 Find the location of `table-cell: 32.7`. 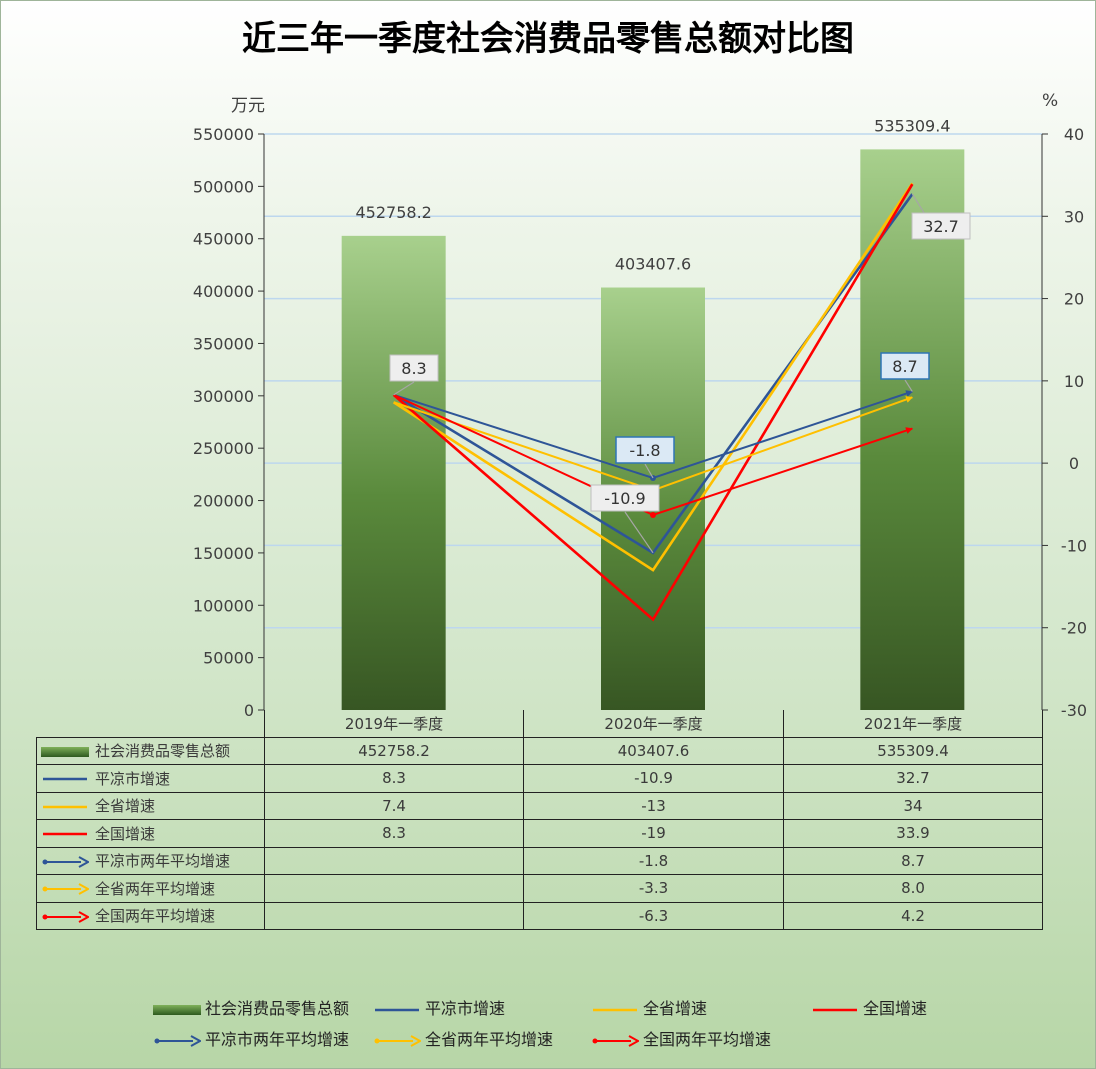

table-cell: 32.7 is located at coordinates (913, 778).